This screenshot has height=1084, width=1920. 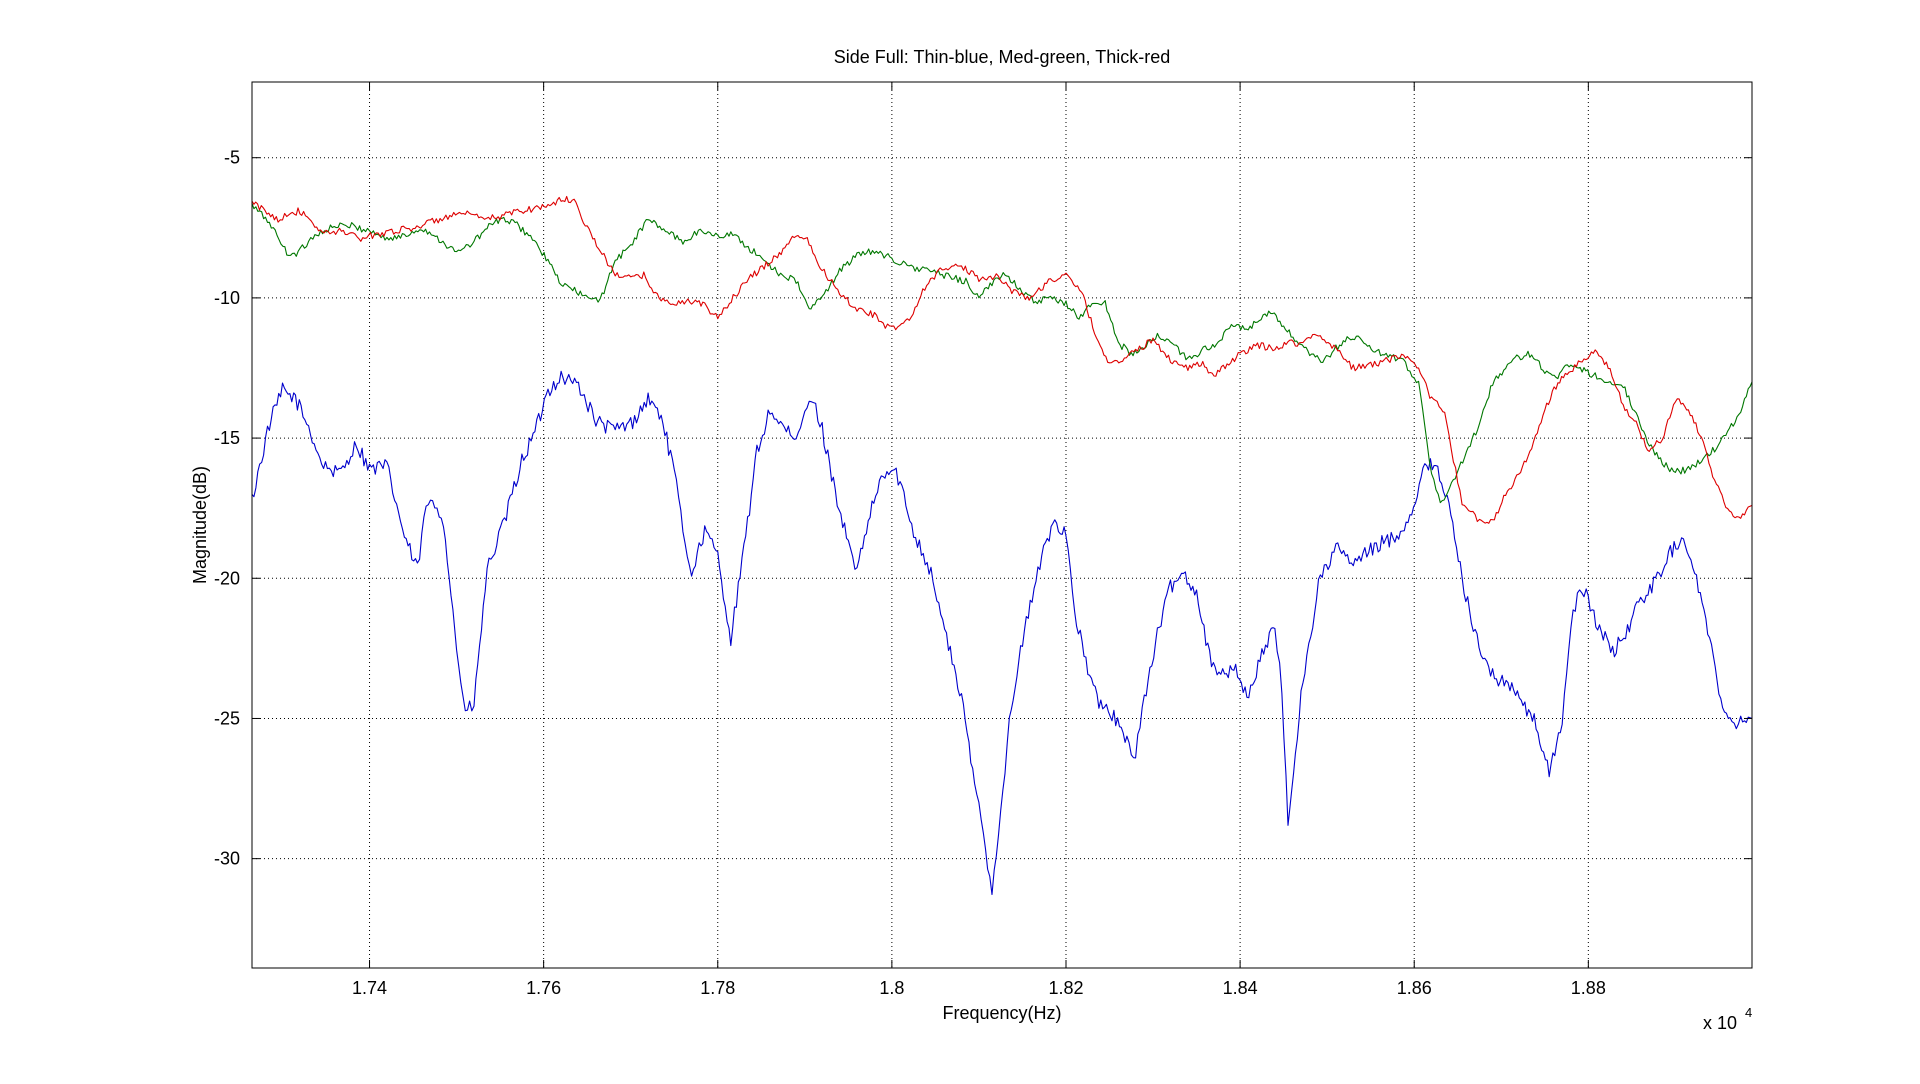 What do you see at coordinates (717, 988) in the screenshot?
I see `x-tick-label: 1.78` at bounding box center [717, 988].